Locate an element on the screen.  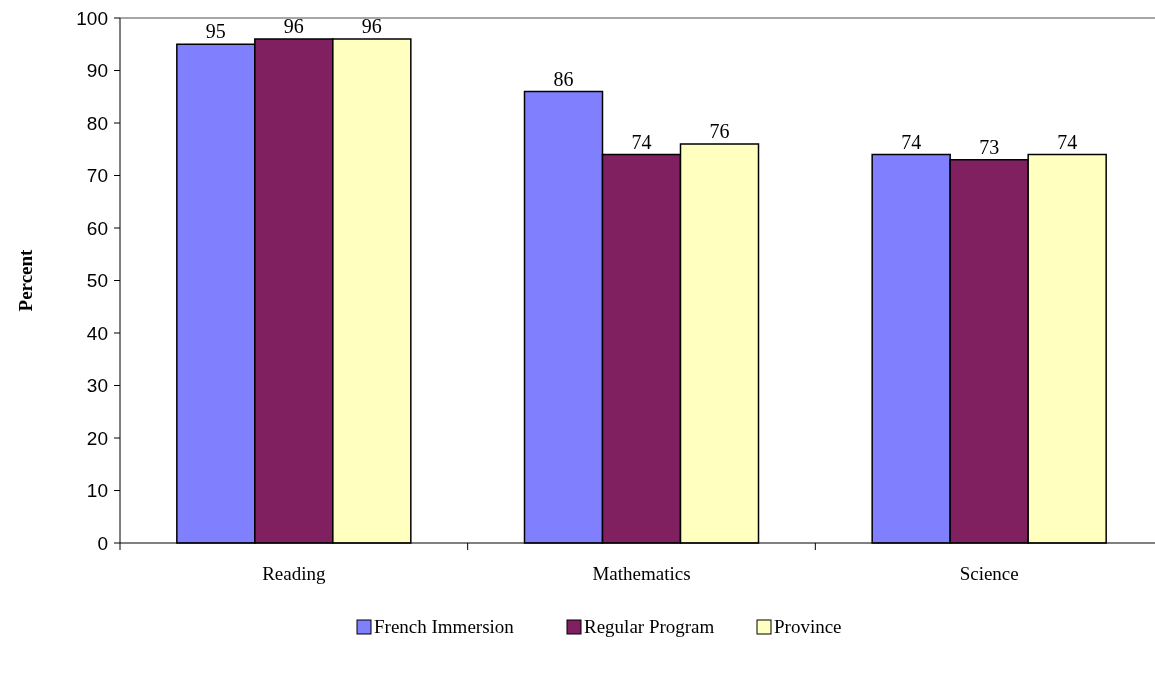
y-tick-label: 50 is located at coordinates (97, 281).